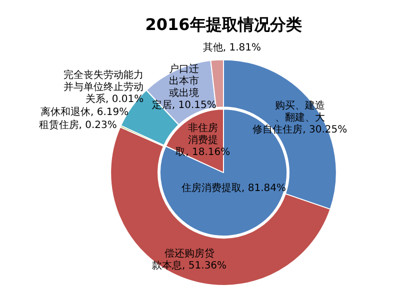 This screenshot has width=397, height=300. What do you see at coordinates (223, 24) in the screenshot?
I see `chart-title: 2016年提取情况分类` at bounding box center [223, 24].